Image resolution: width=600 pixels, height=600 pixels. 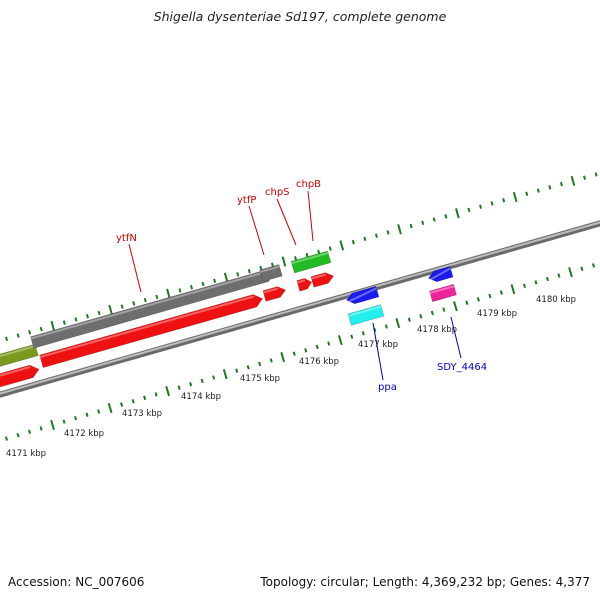 I want to click on gene-label-ytfN: ytfN, so click(x=126, y=238).